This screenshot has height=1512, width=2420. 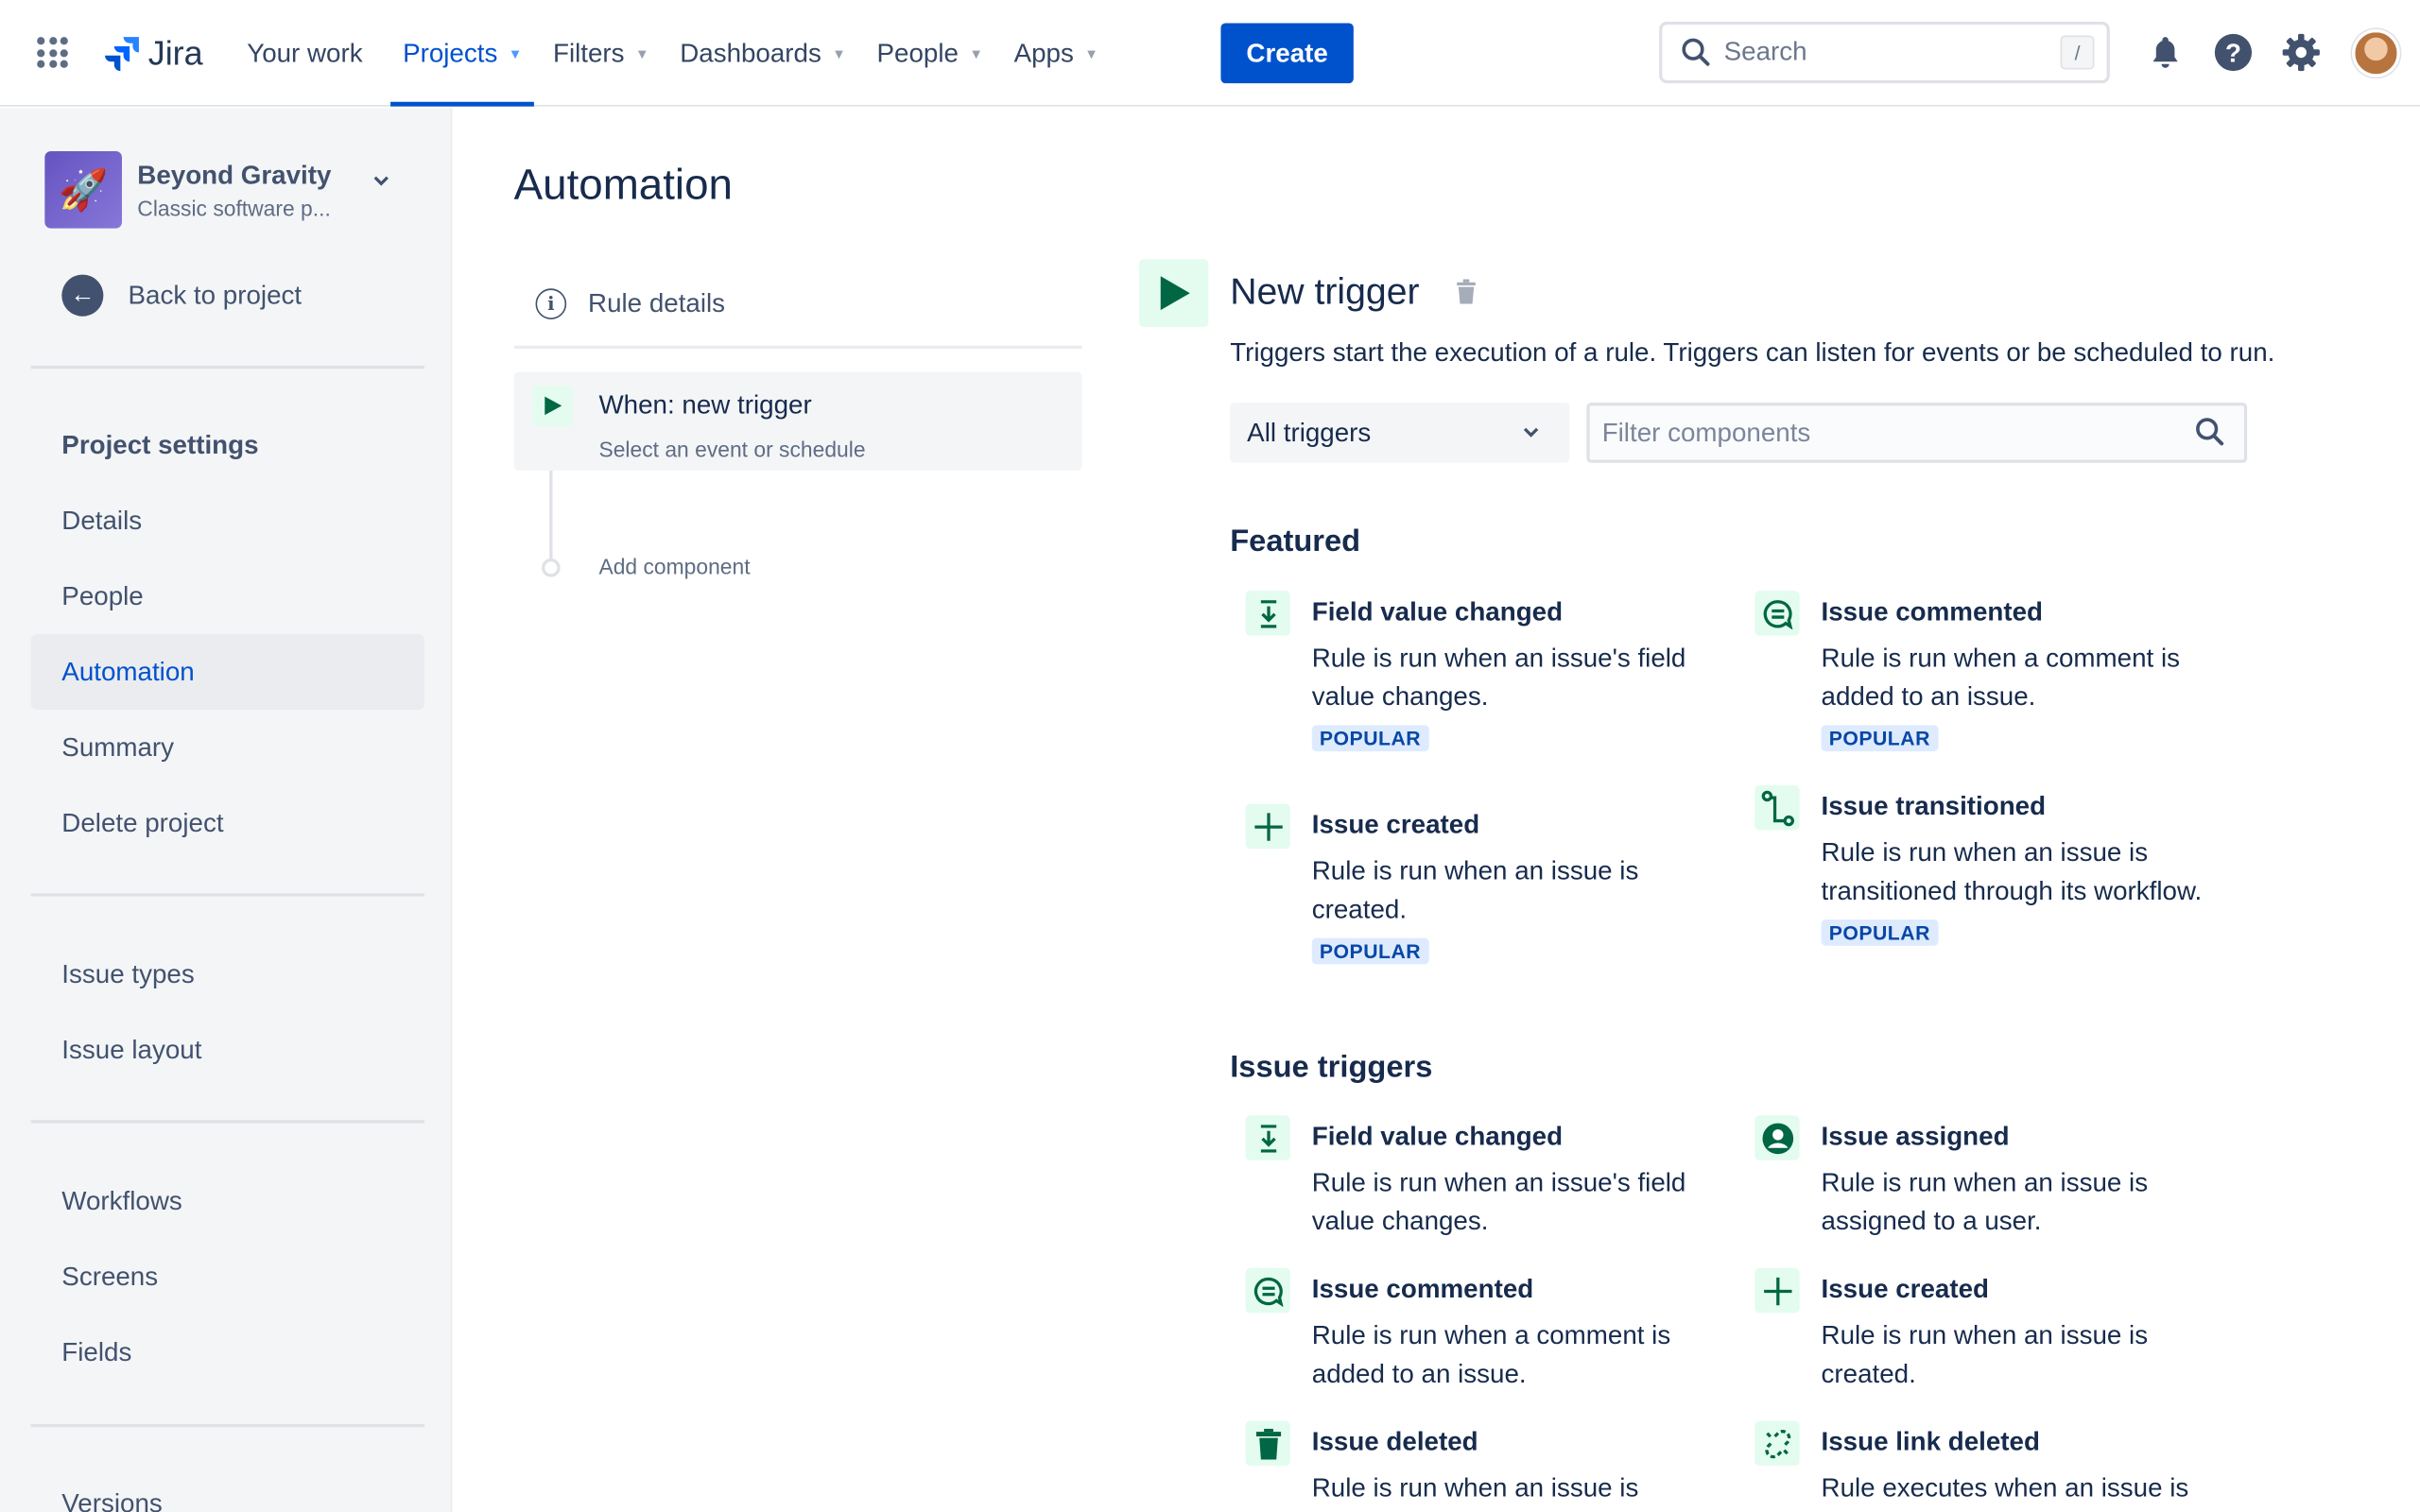 What do you see at coordinates (1777, 808) in the screenshot?
I see `transition-icon` at bounding box center [1777, 808].